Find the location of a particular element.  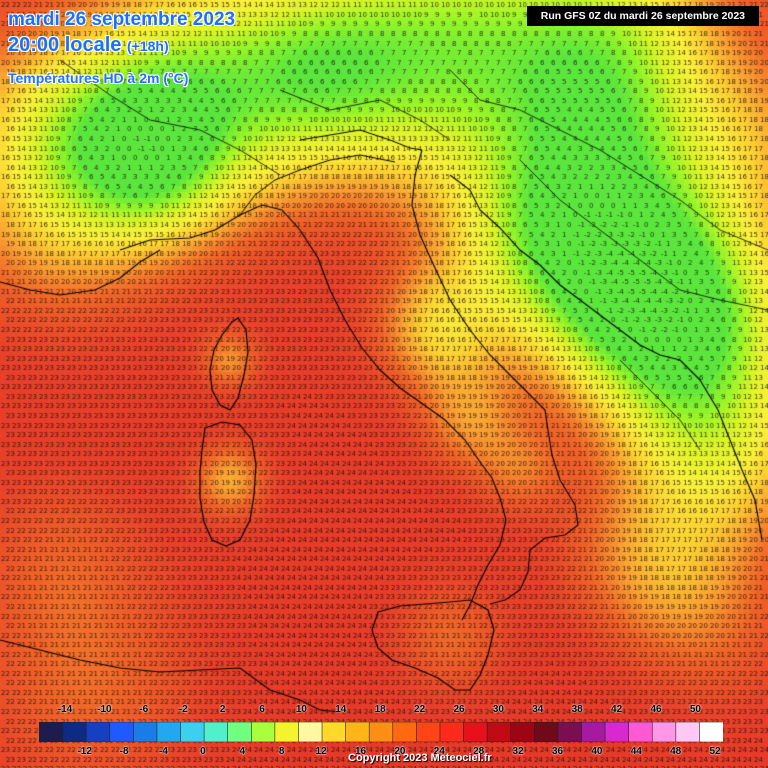

legend-label-top: -10 is located at coordinates (104, 709).